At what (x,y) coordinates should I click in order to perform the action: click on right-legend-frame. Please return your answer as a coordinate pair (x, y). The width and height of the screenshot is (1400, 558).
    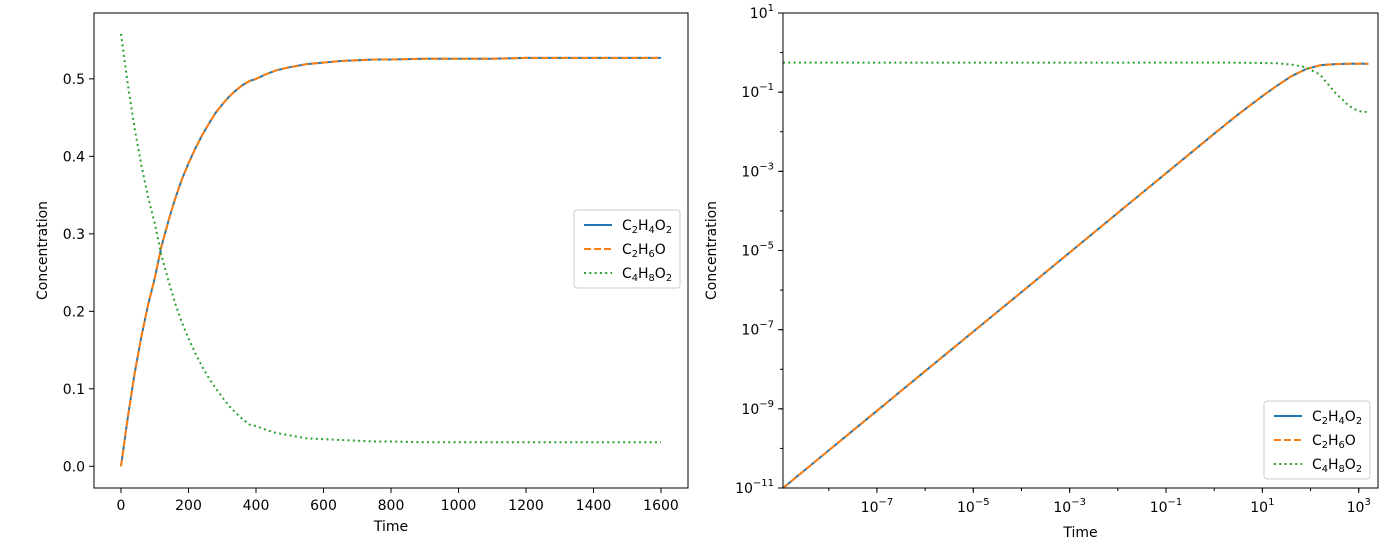
    Looking at the image, I should click on (1317, 440).